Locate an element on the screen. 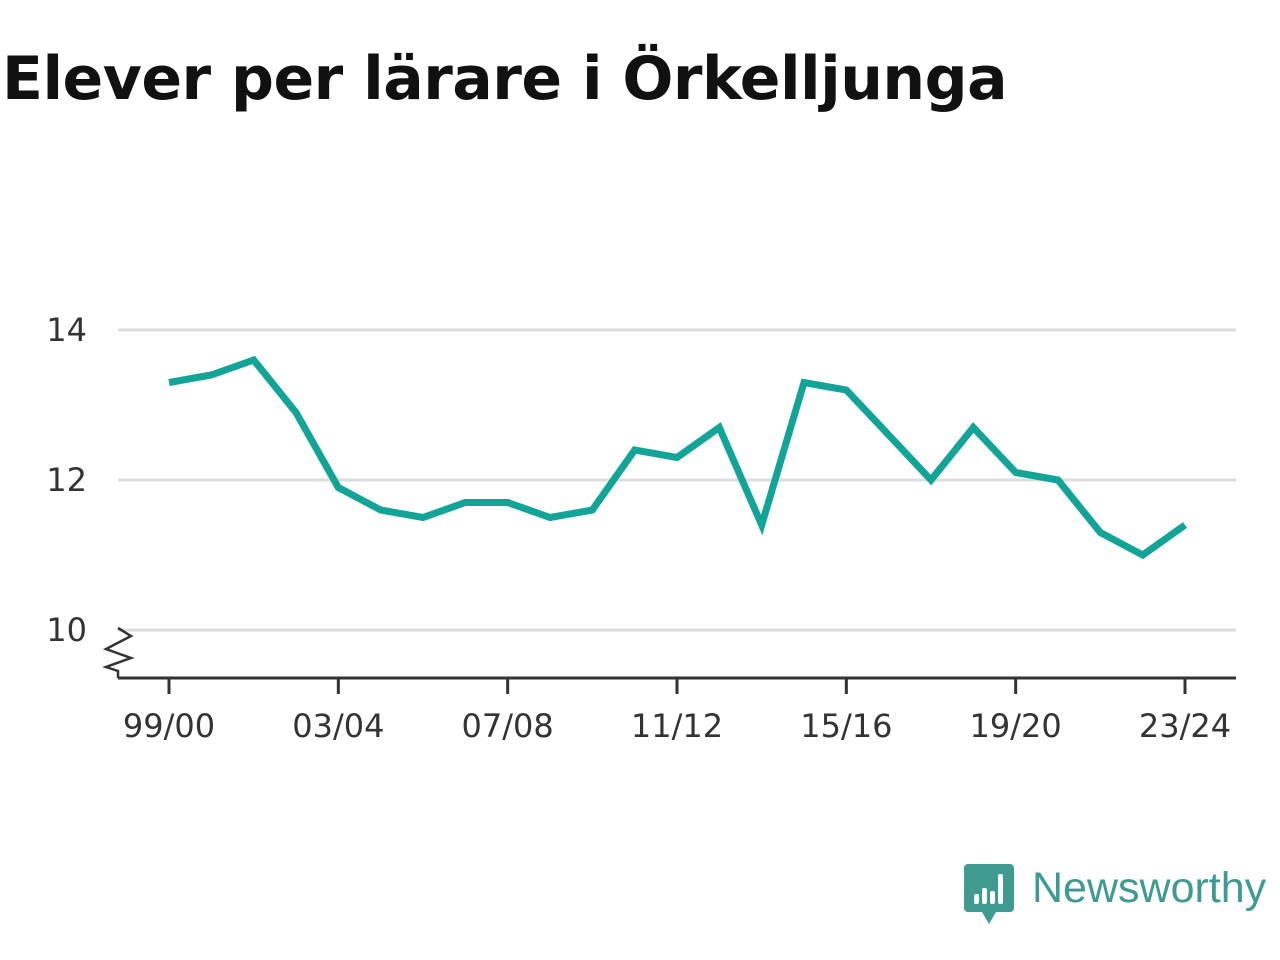  x-tick-label-03/04: 03/04 is located at coordinates (338, 726).